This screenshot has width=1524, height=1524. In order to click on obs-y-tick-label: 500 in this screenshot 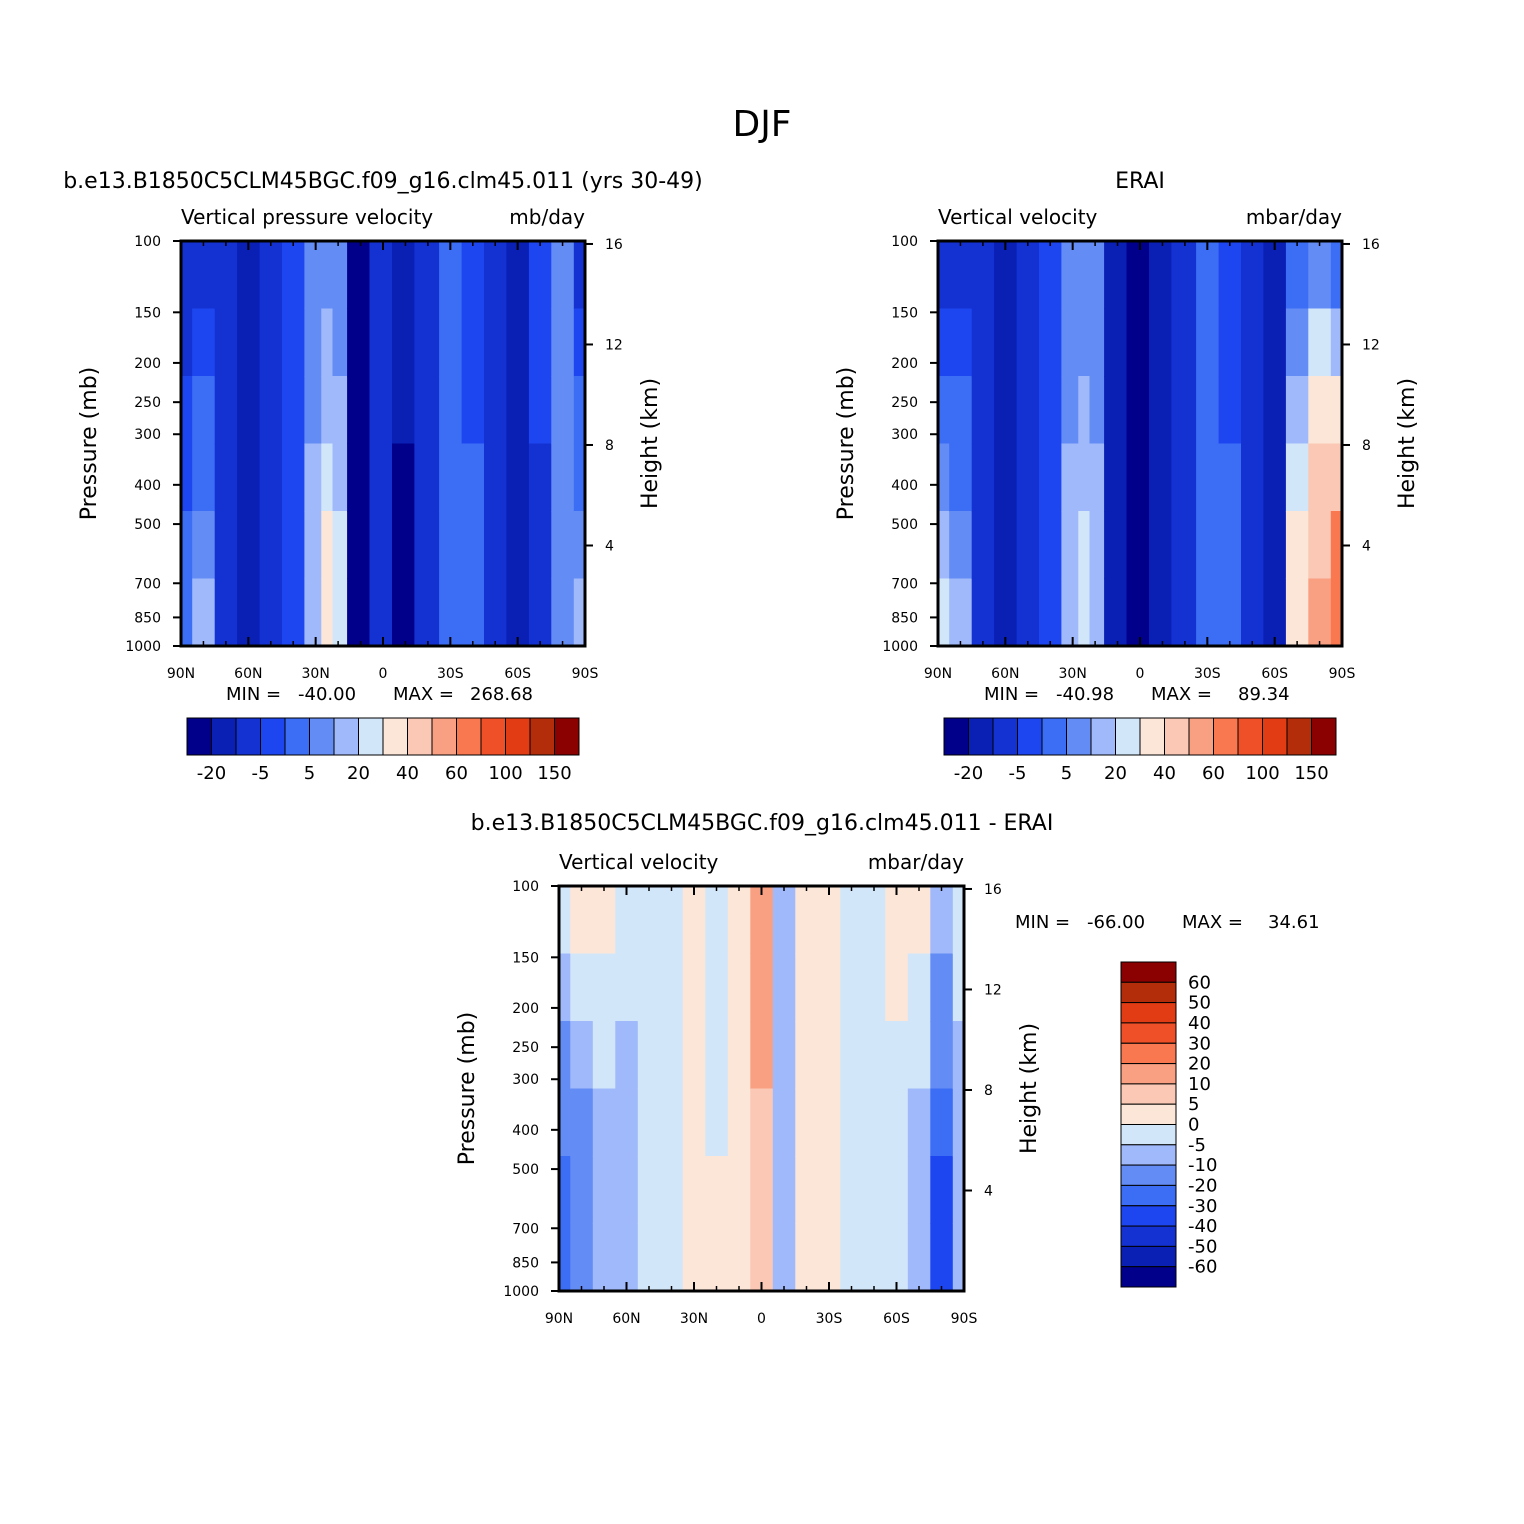, I will do `click(904, 525)`.